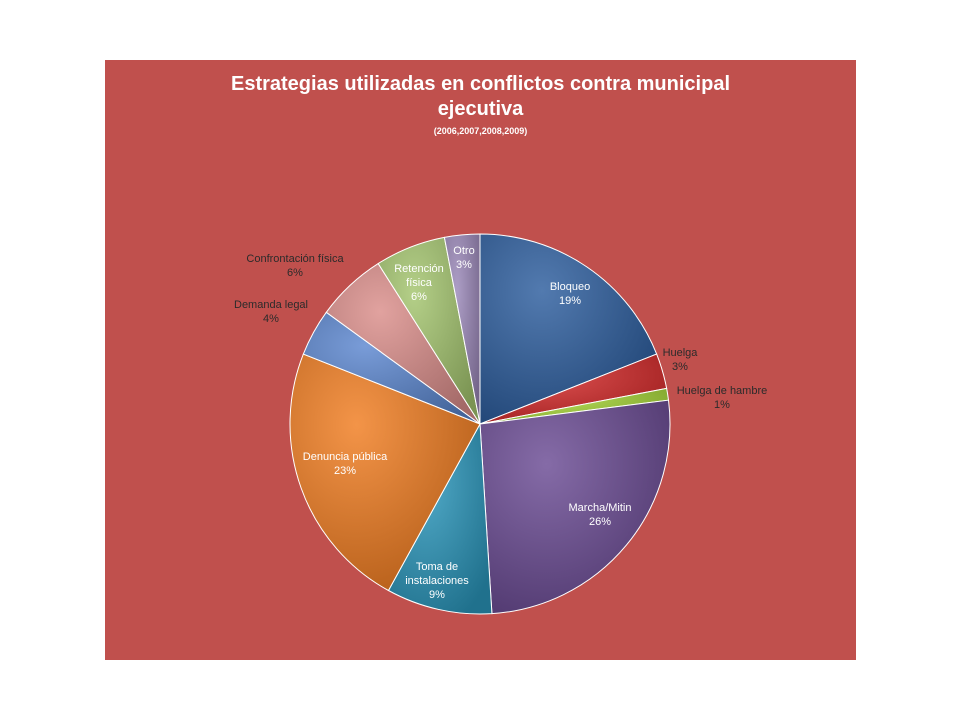 This screenshot has height=720, width=960. What do you see at coordinates (462, 329) in the screenshot?
I see `pie-slice-otro` at bounding box center [462, 329].